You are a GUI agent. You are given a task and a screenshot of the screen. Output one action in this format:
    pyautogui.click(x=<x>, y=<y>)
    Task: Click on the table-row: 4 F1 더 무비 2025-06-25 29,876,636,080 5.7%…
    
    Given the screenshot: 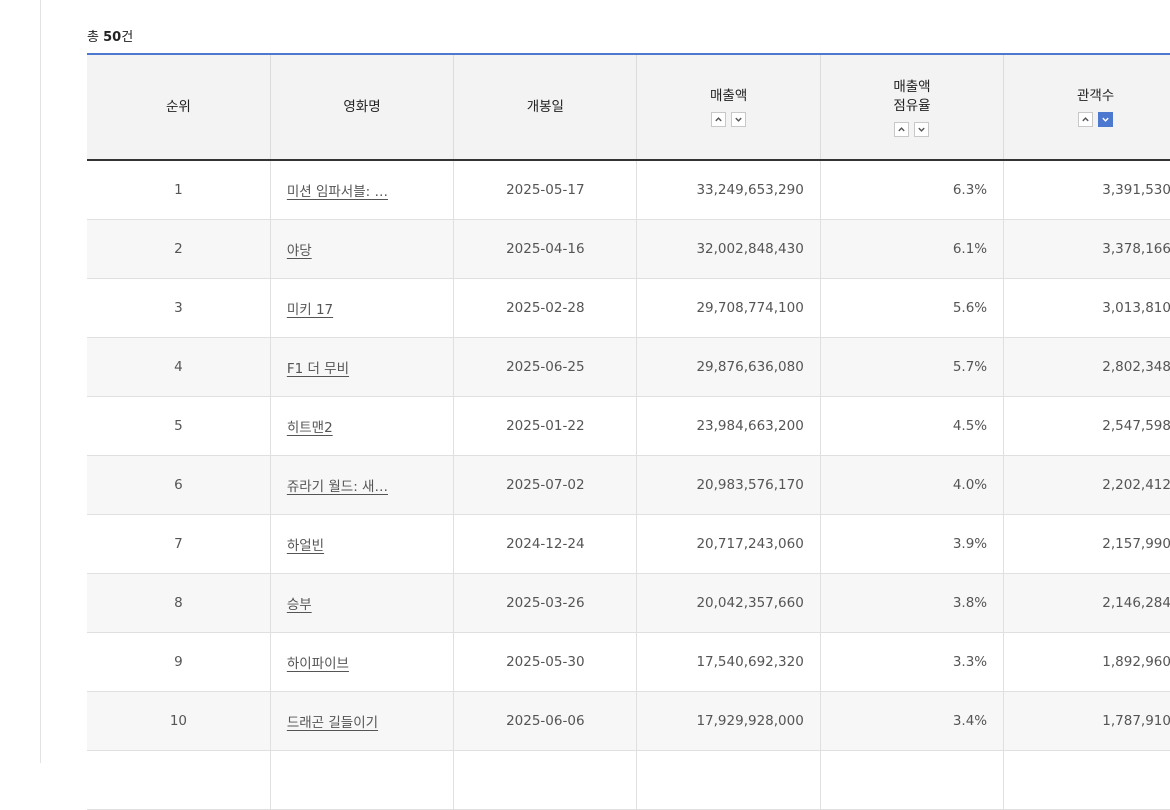 What is the action you would take?
    pyautogui.click(x=628, y=367)
    